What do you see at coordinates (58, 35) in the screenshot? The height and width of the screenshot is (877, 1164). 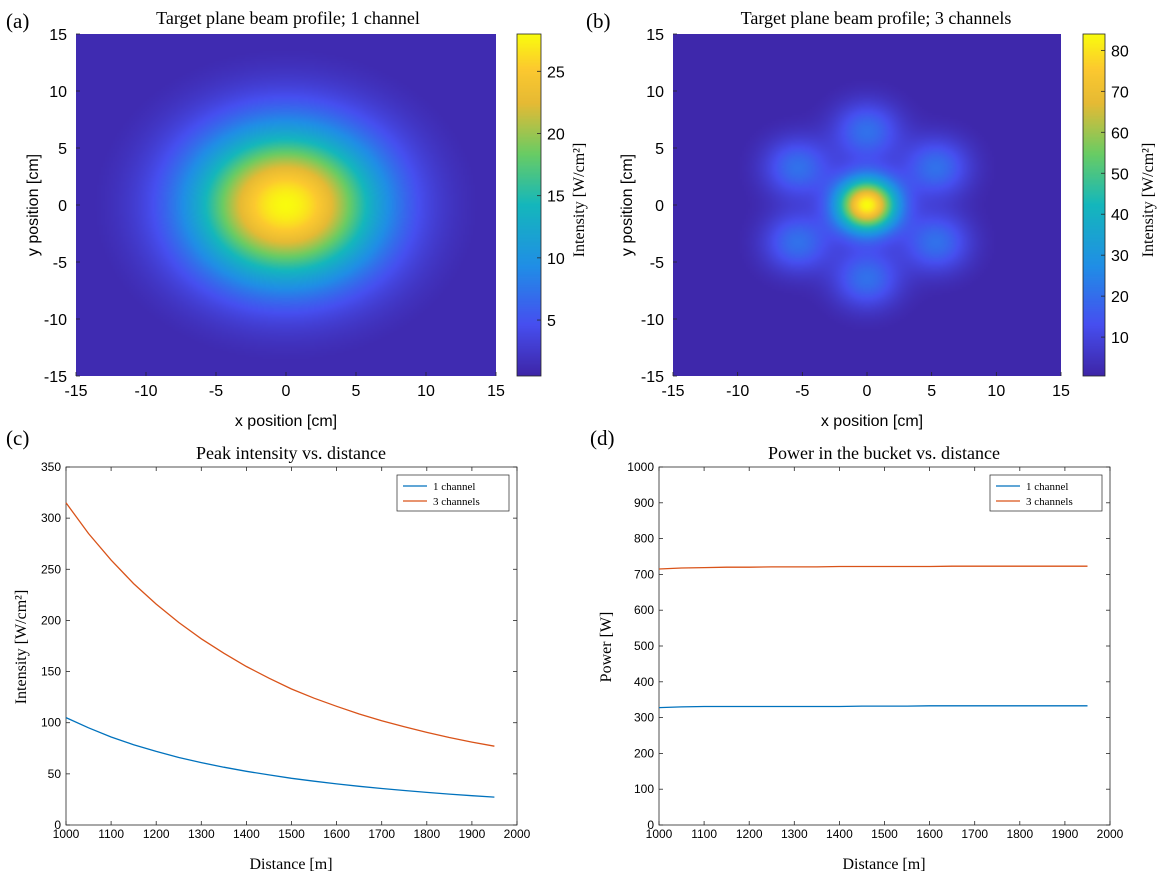 I see `y-tick-label: 15` at bounding box center [58, 35].